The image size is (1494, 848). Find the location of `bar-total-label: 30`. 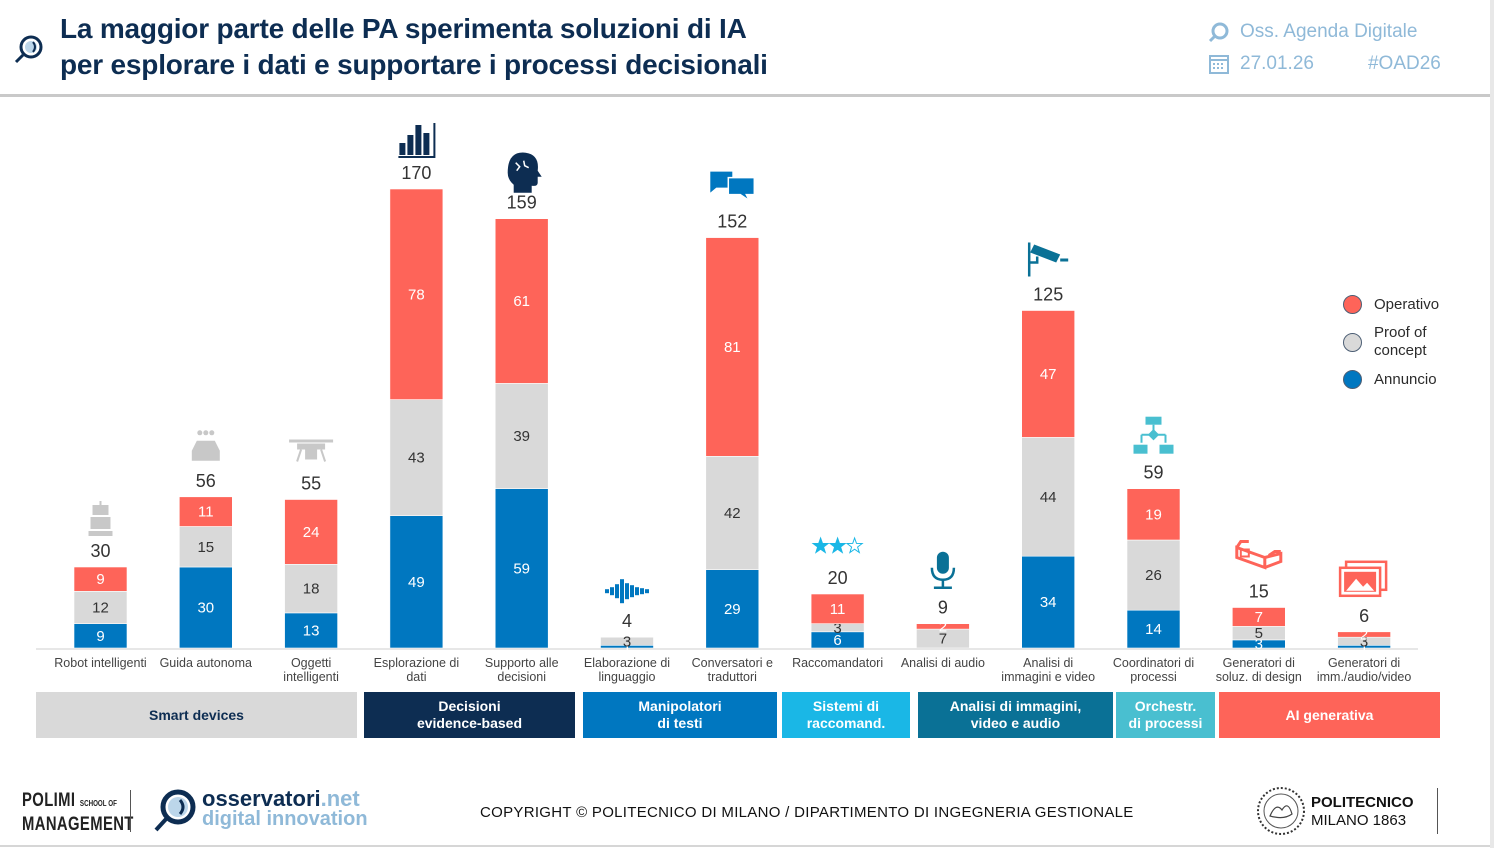

bar-total-label: 30 is located at coordinates (100, 551).